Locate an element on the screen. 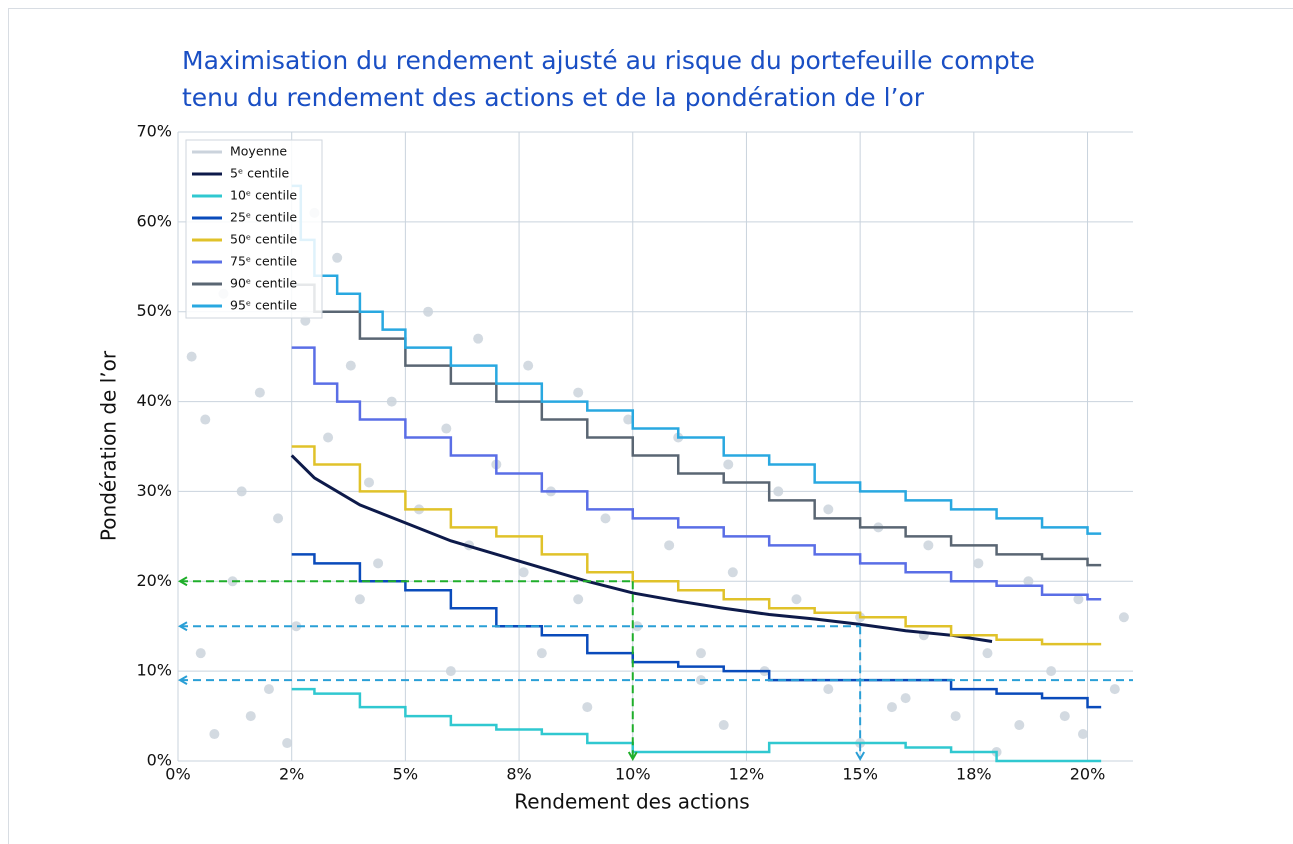 Image resolution: width=1293 pixels, height=844 pixels. x-tick-label: 8% is located at coordinates (518, 774).